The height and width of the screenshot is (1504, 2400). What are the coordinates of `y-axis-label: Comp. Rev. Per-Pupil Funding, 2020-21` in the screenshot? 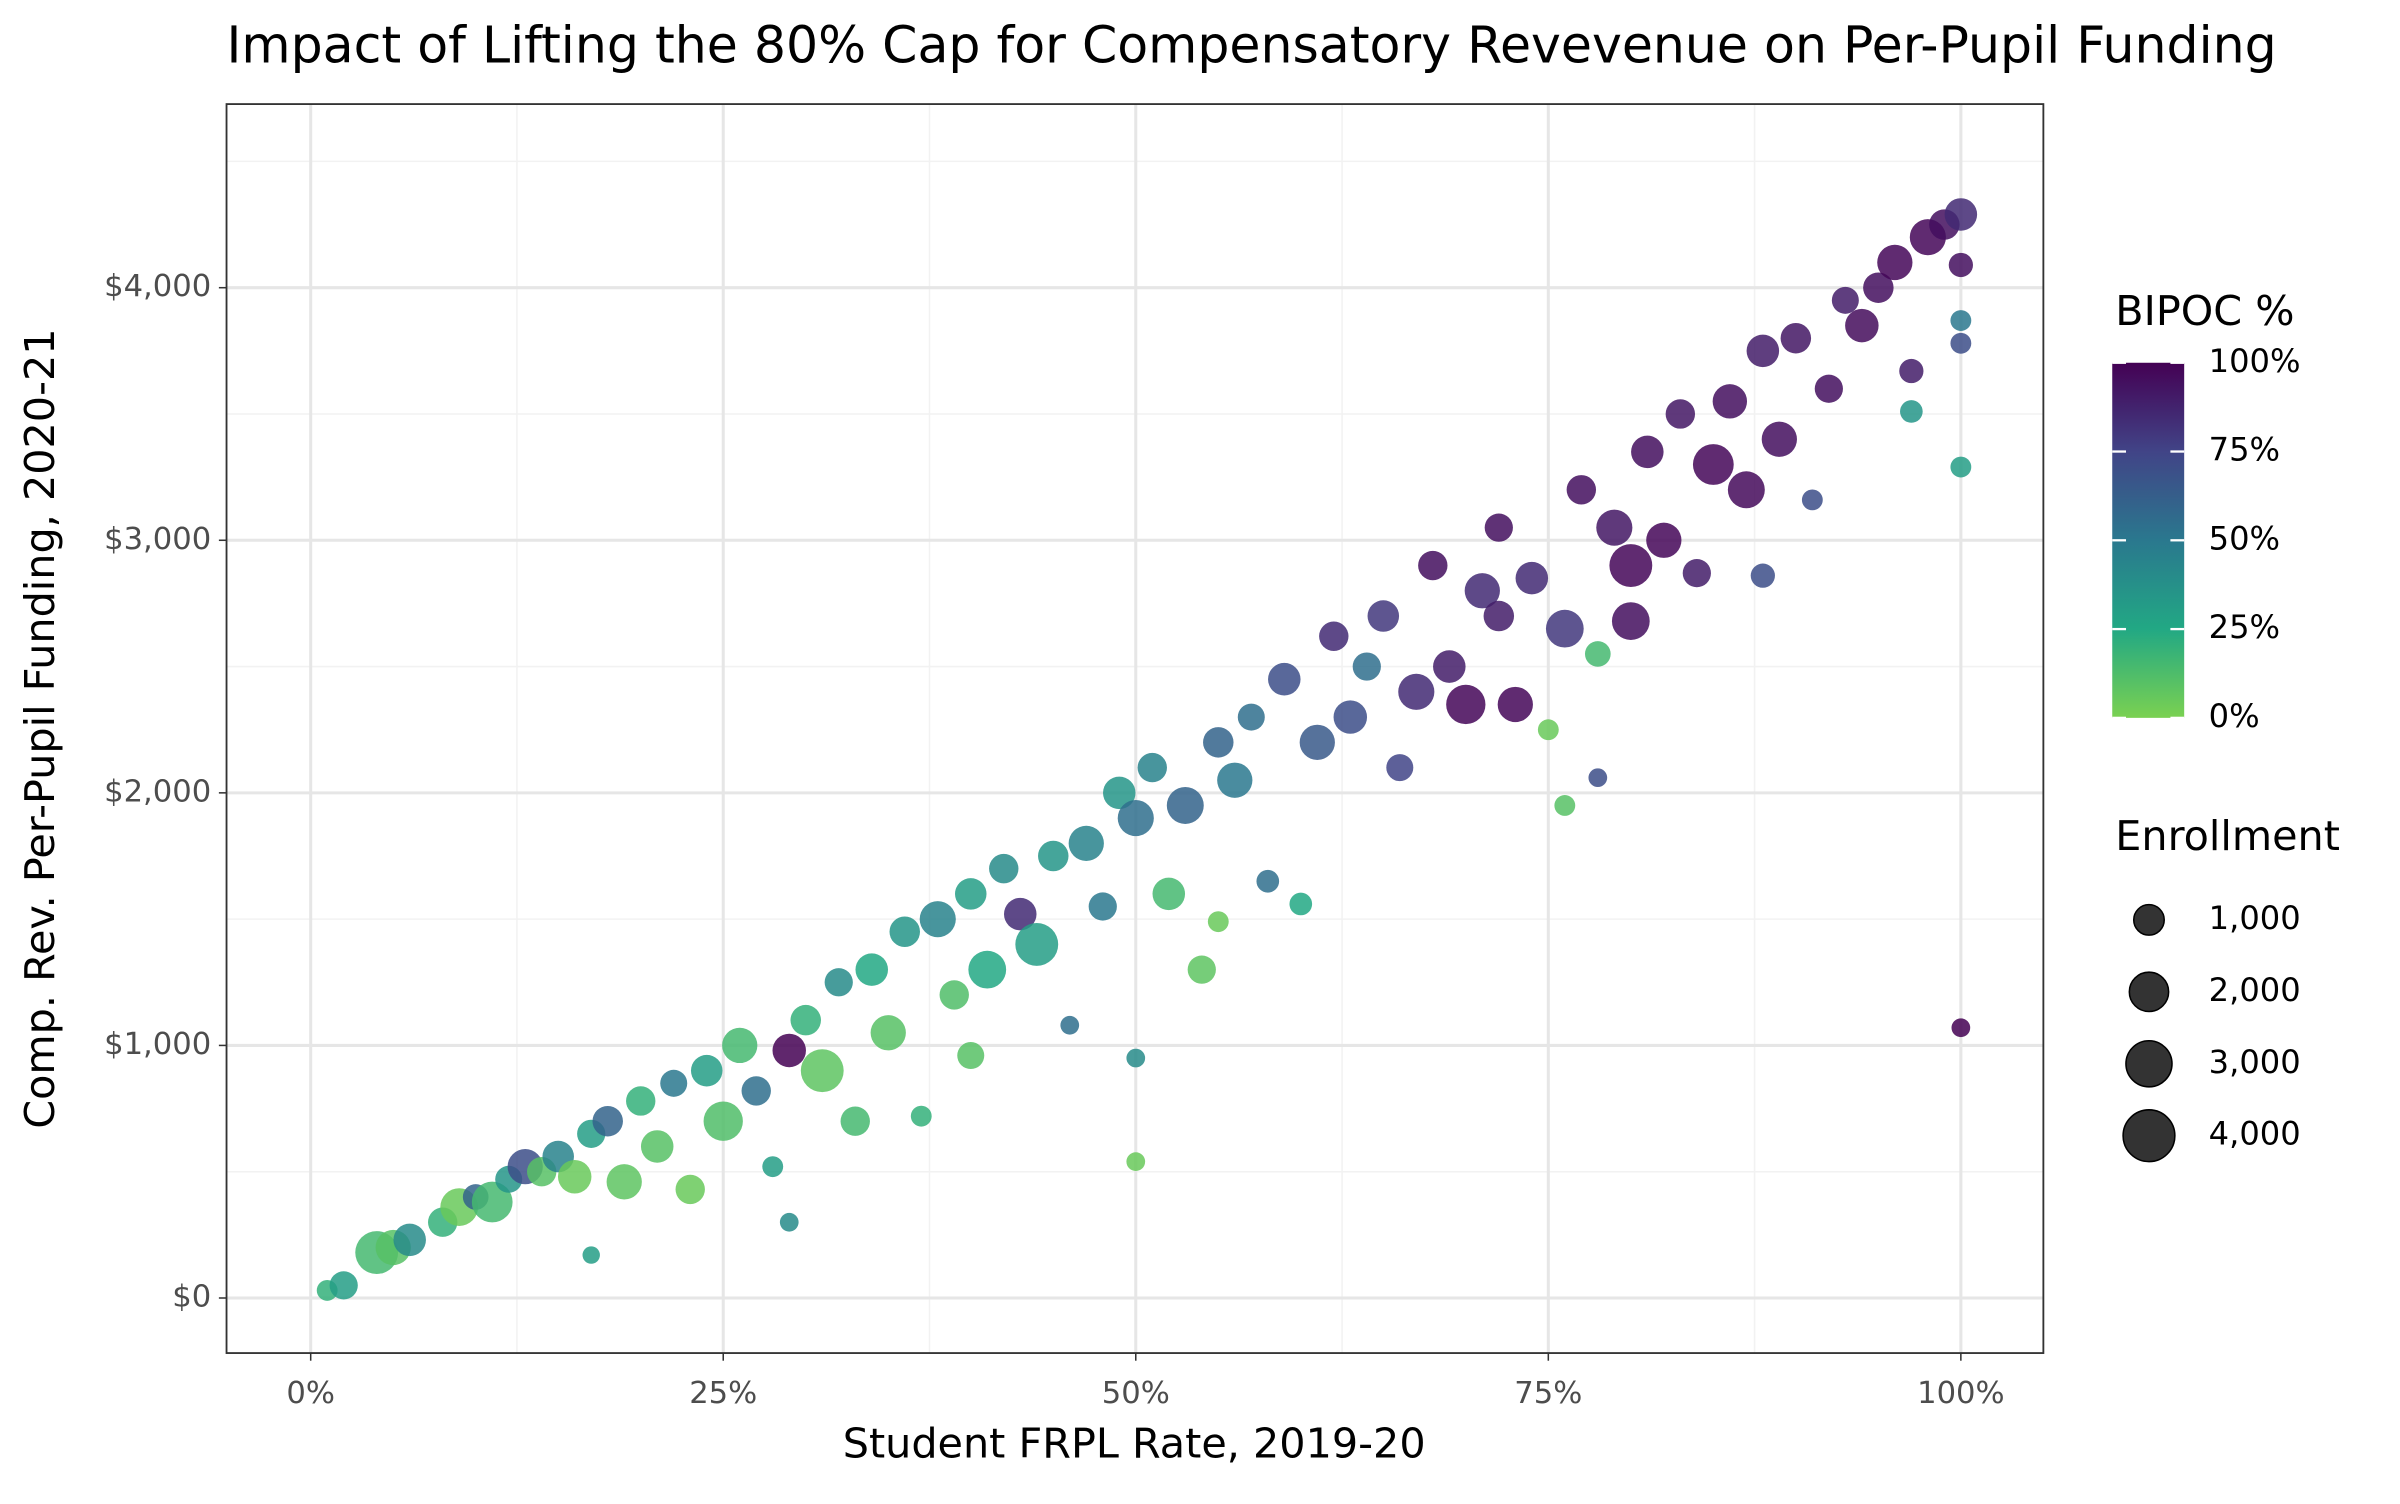 It's located at (40, 728).